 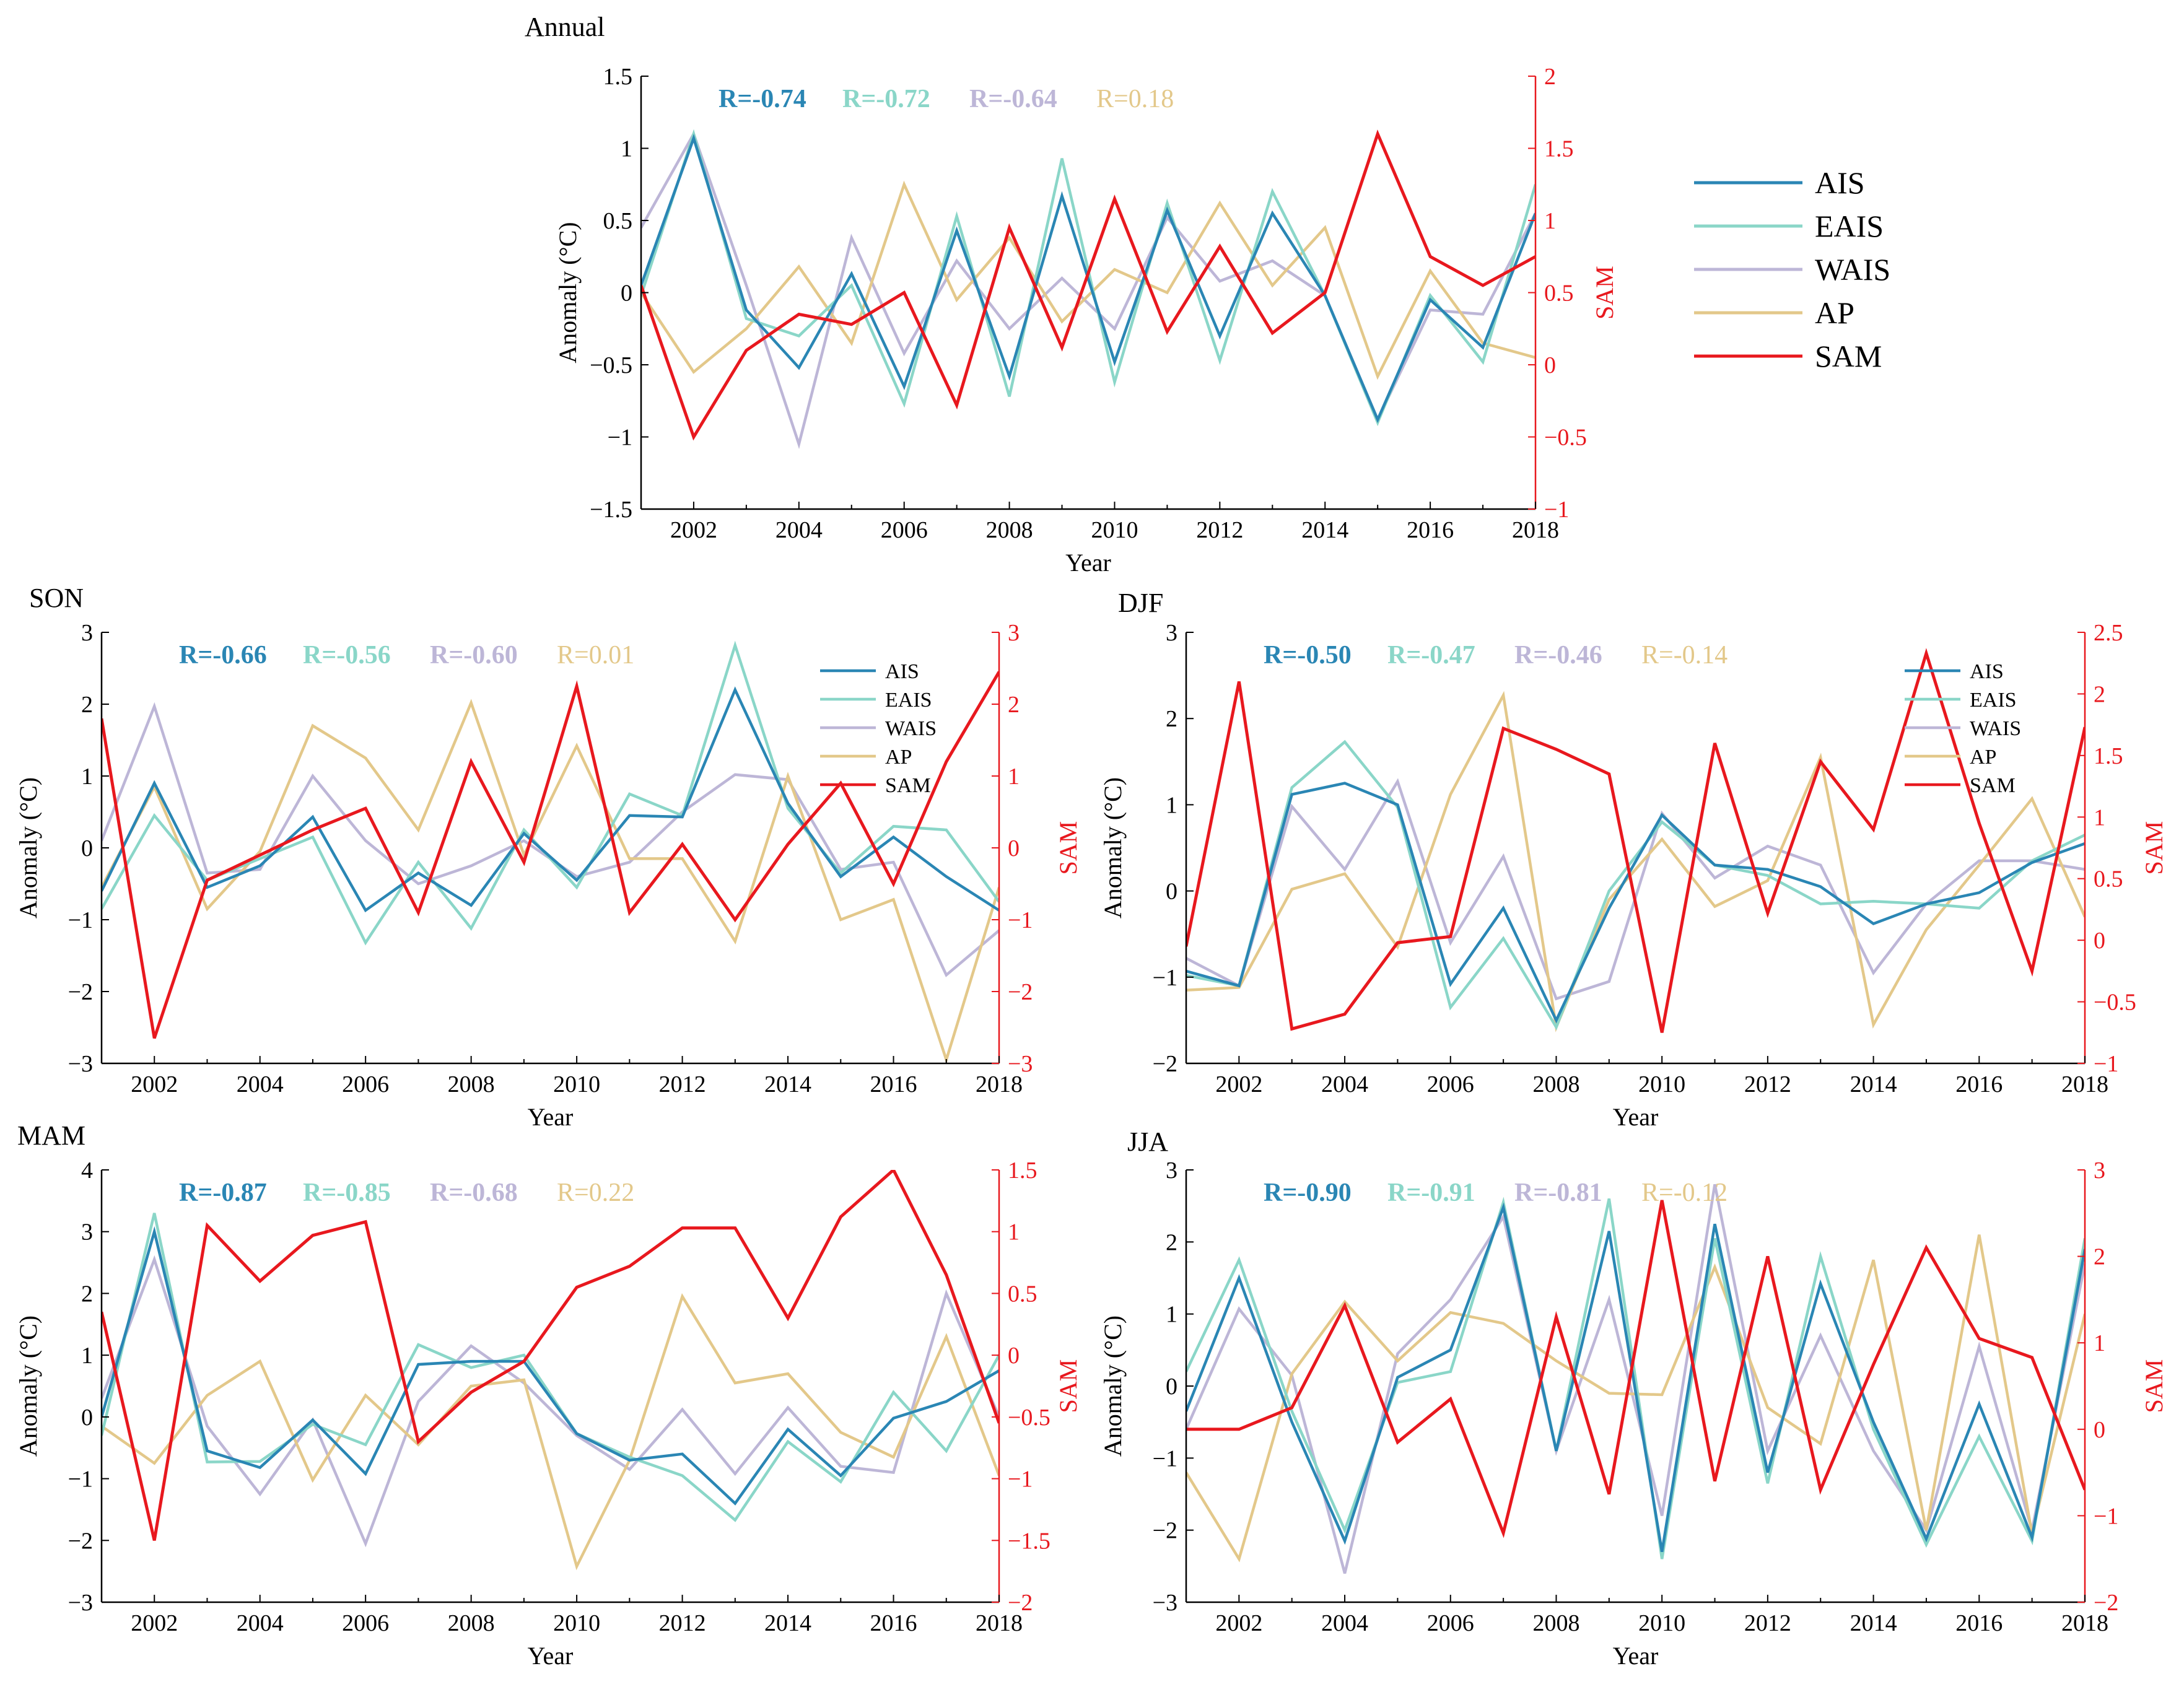 What do you see at coordinates (1148, 1142) in the screenshot?
I see `chart-title: JJA` at bounding box center [1148, 1142].